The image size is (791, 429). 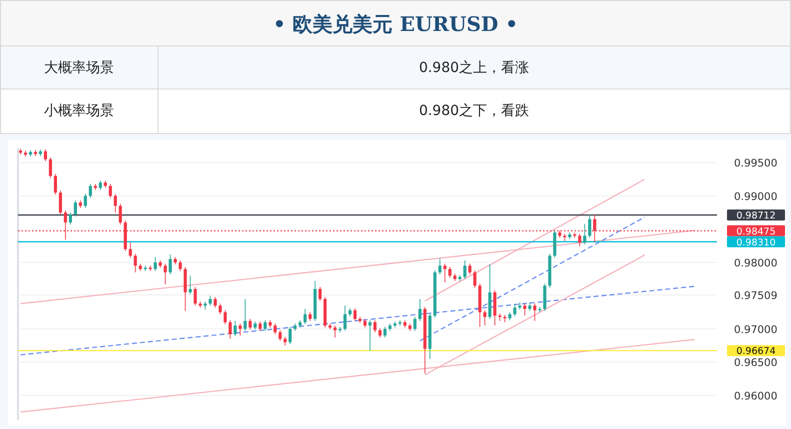 I want to click on text: 0.980之下，看跌, so click(x=474, y=111).